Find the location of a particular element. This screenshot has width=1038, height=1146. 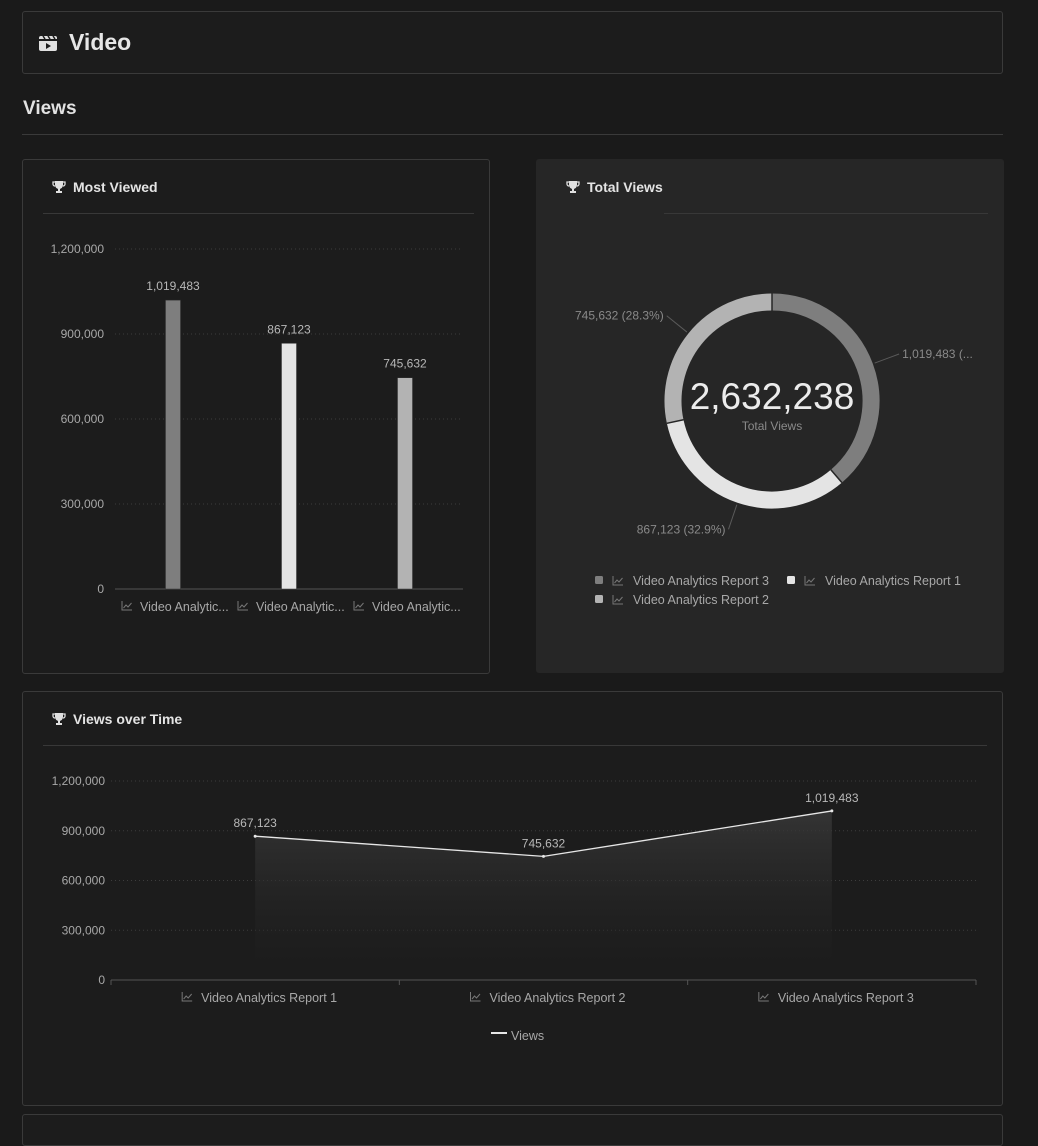

section-title: Views is located at coordinates (50, 108).